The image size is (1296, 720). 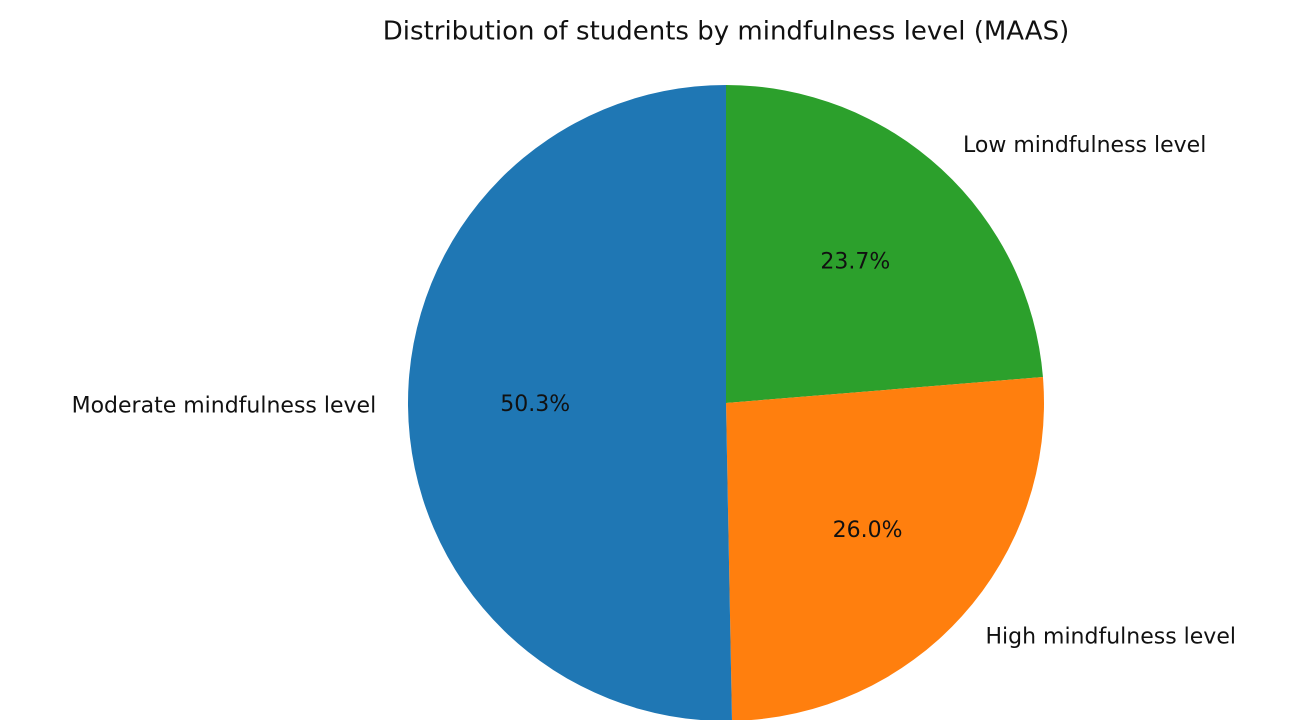 I want to click on slice-label: Moderate mindfulness level, so click(x=224, y=405).